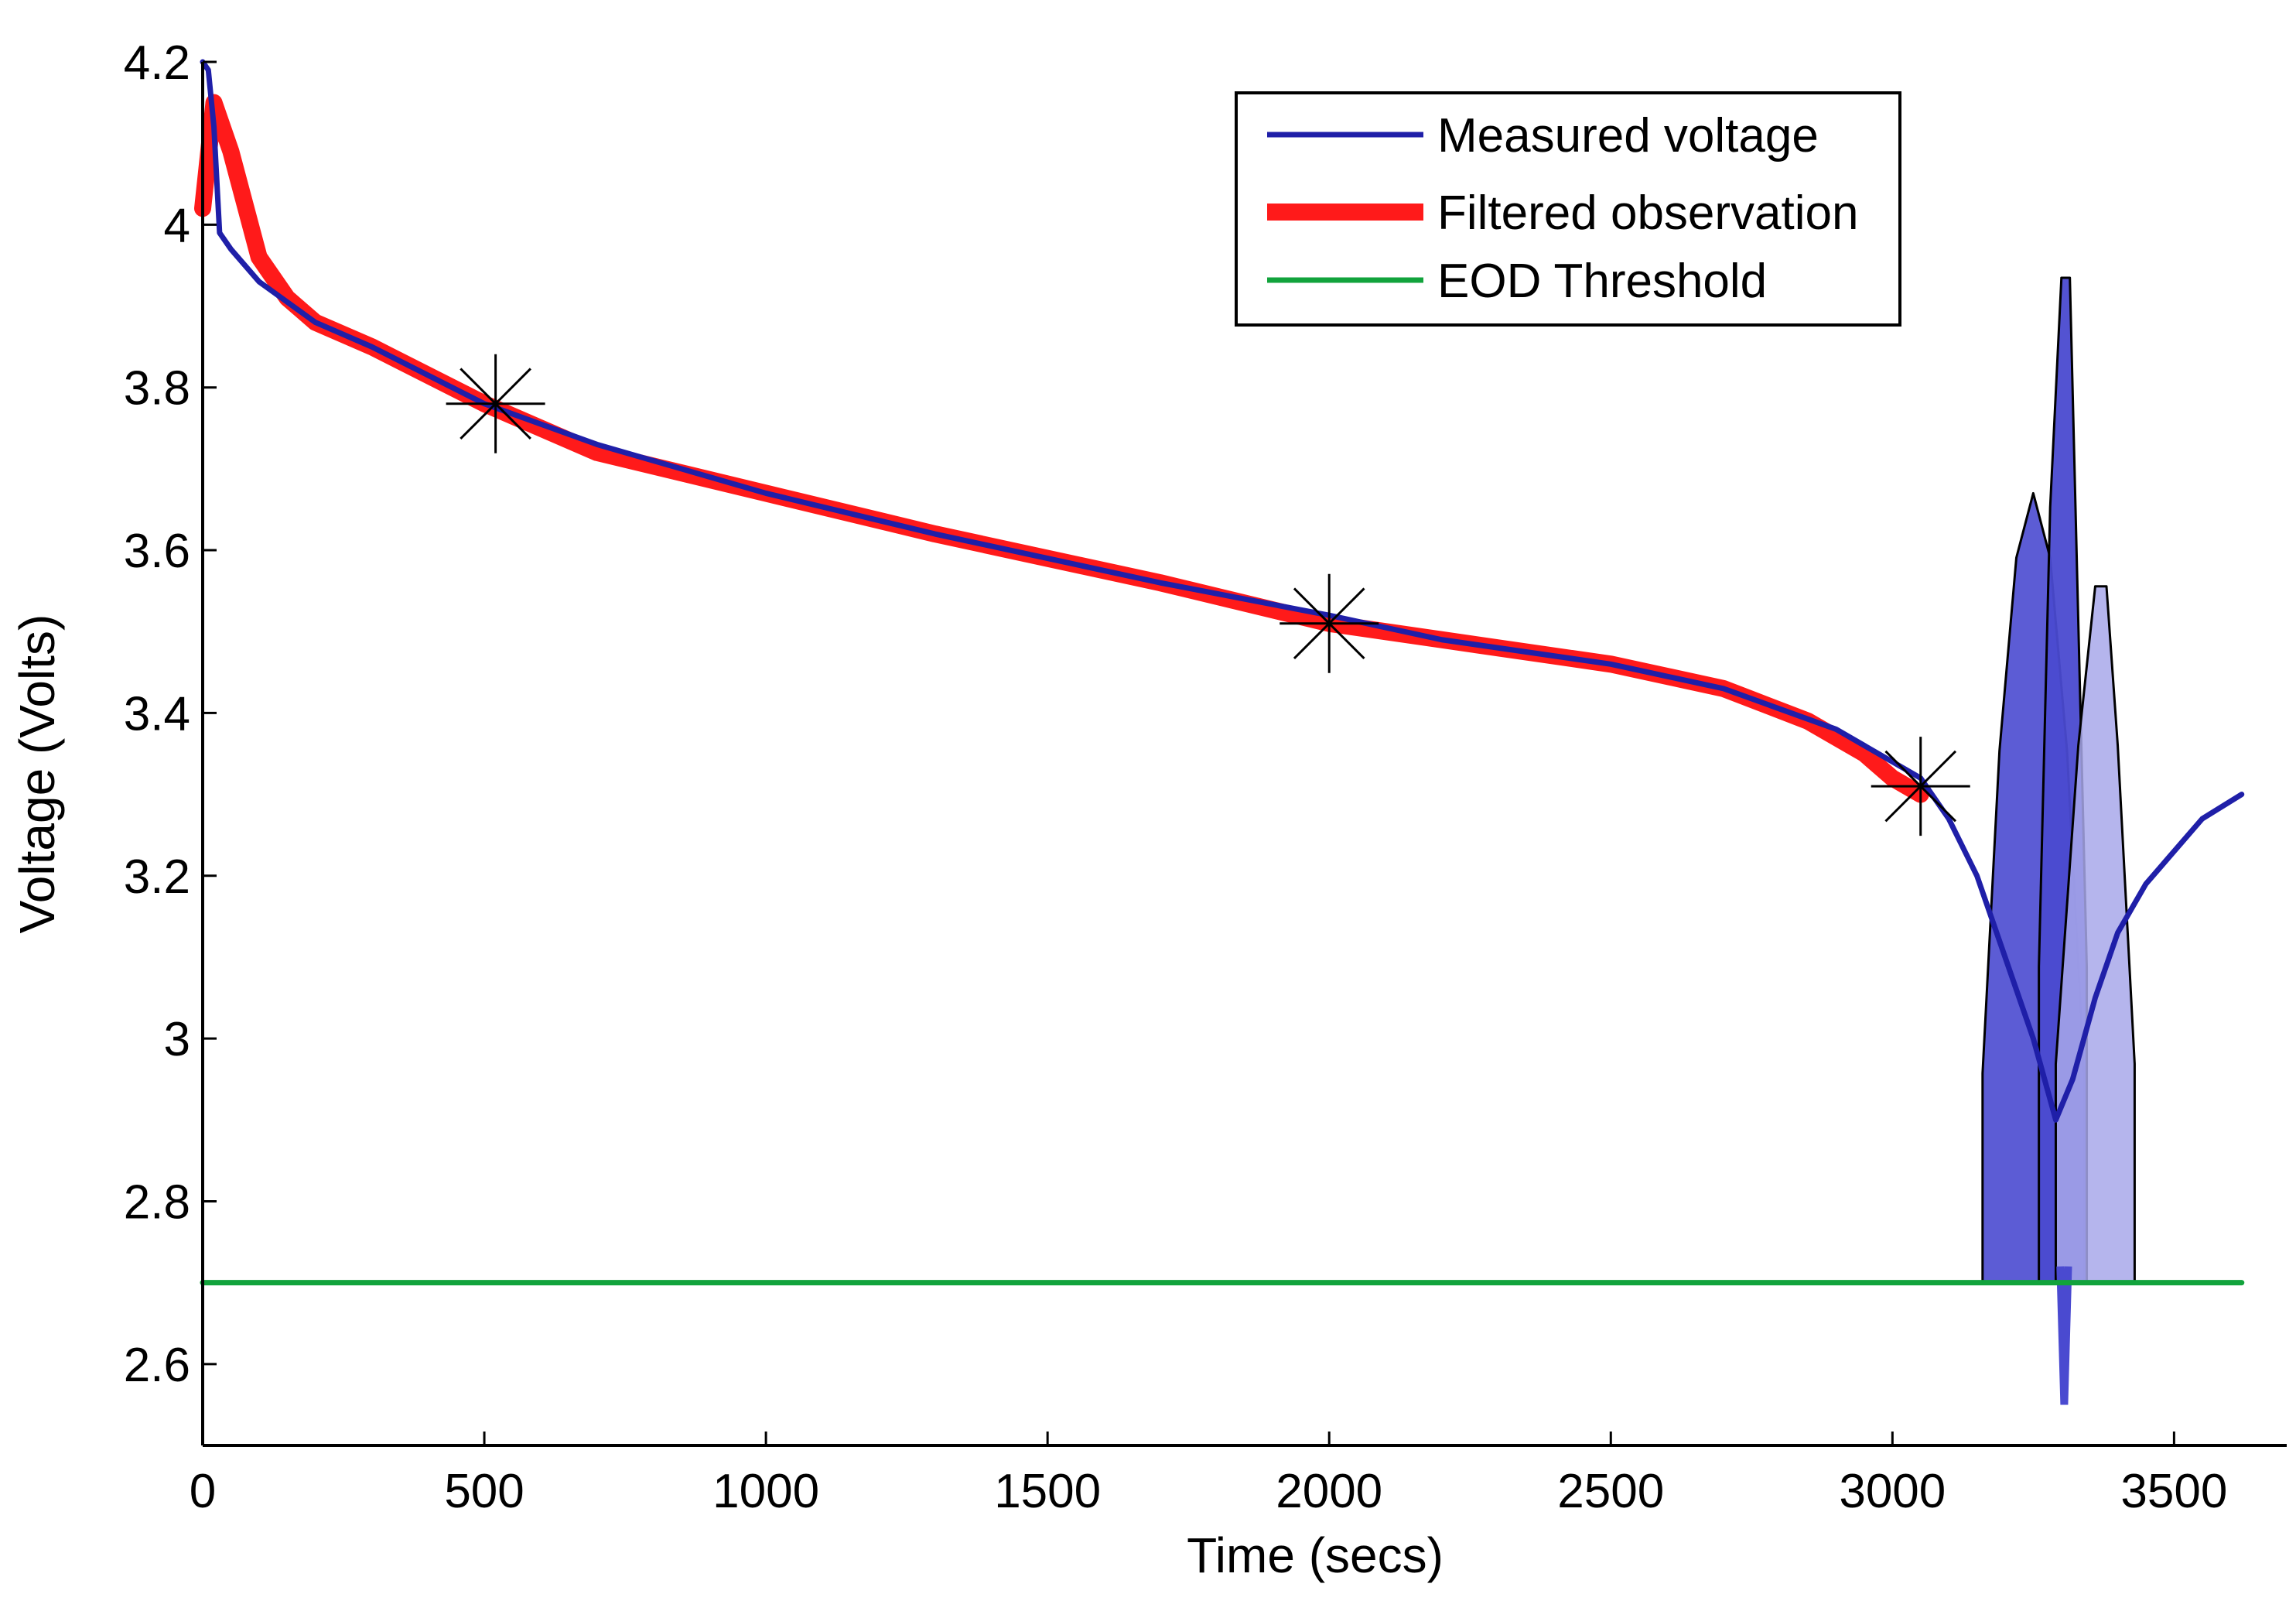  Describe the element at coordinates (2173, 1491) in the screenshot. I see `x-tick-label: 3500` at that location.